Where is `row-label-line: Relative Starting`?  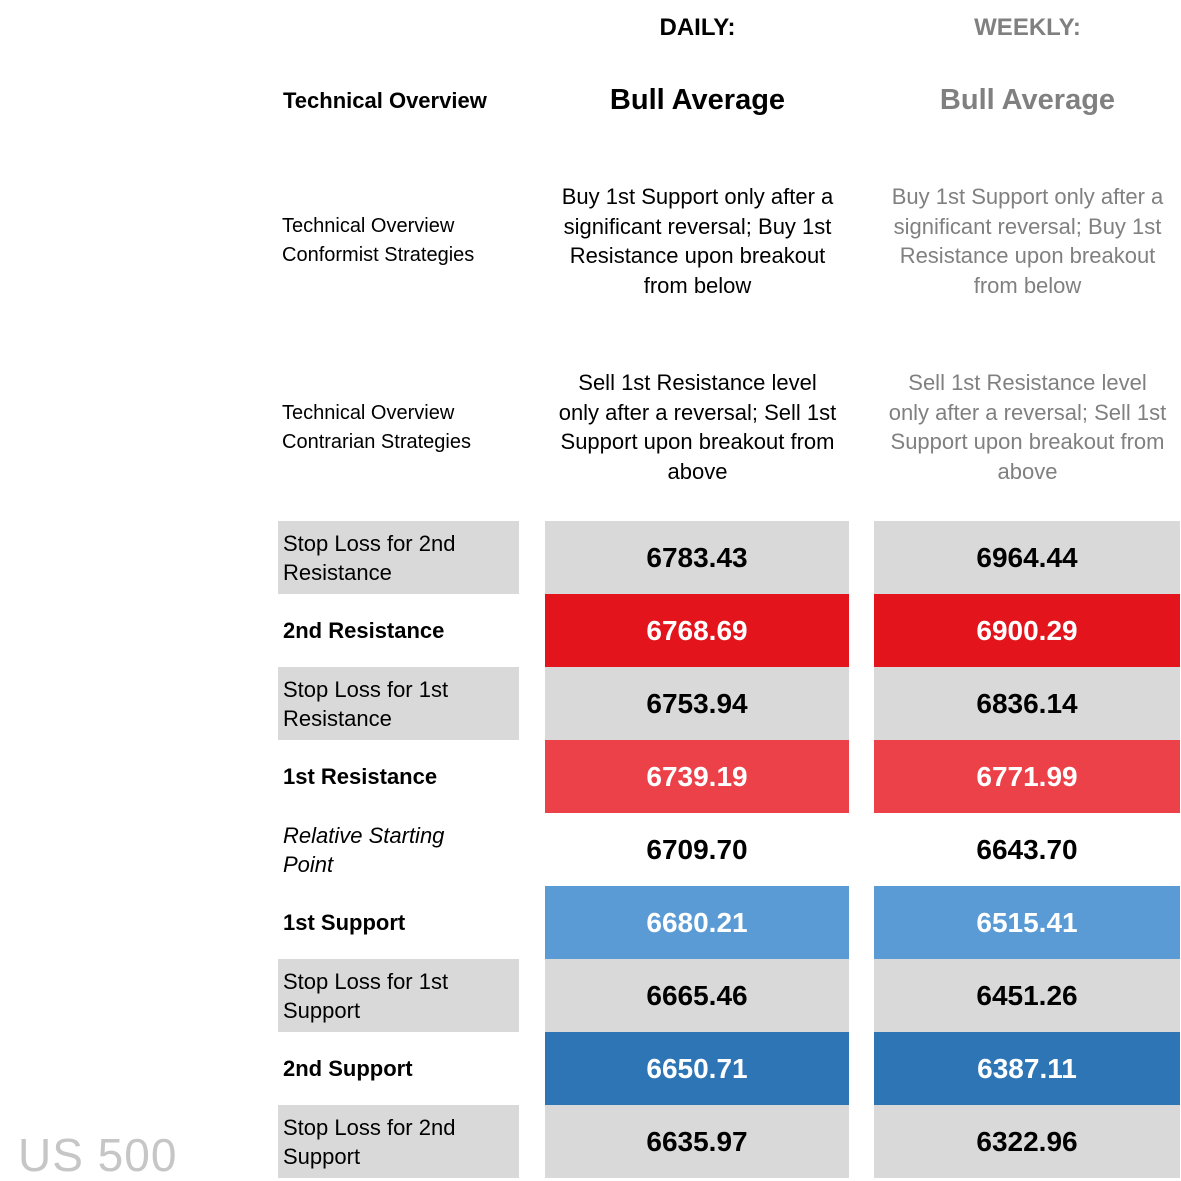 row-label-line: Relative Starting is located at coordinates (364, 835).